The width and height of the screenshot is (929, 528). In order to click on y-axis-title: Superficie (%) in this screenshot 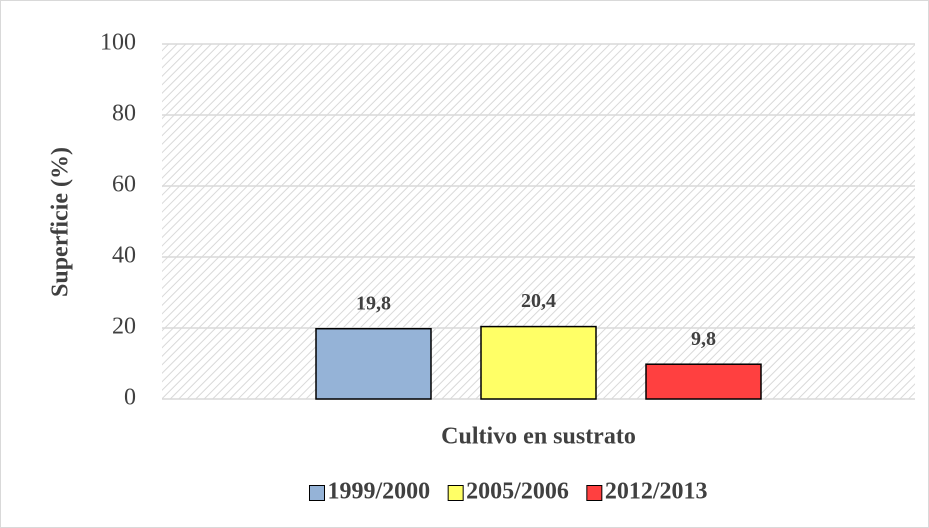, I will do `click(61, 222)`.